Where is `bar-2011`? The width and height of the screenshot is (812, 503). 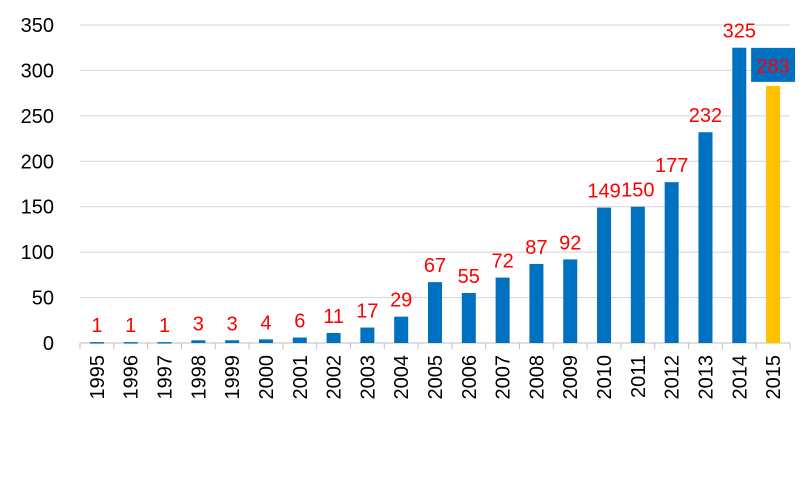
bar-2011 is located at coordinates (637, 274).